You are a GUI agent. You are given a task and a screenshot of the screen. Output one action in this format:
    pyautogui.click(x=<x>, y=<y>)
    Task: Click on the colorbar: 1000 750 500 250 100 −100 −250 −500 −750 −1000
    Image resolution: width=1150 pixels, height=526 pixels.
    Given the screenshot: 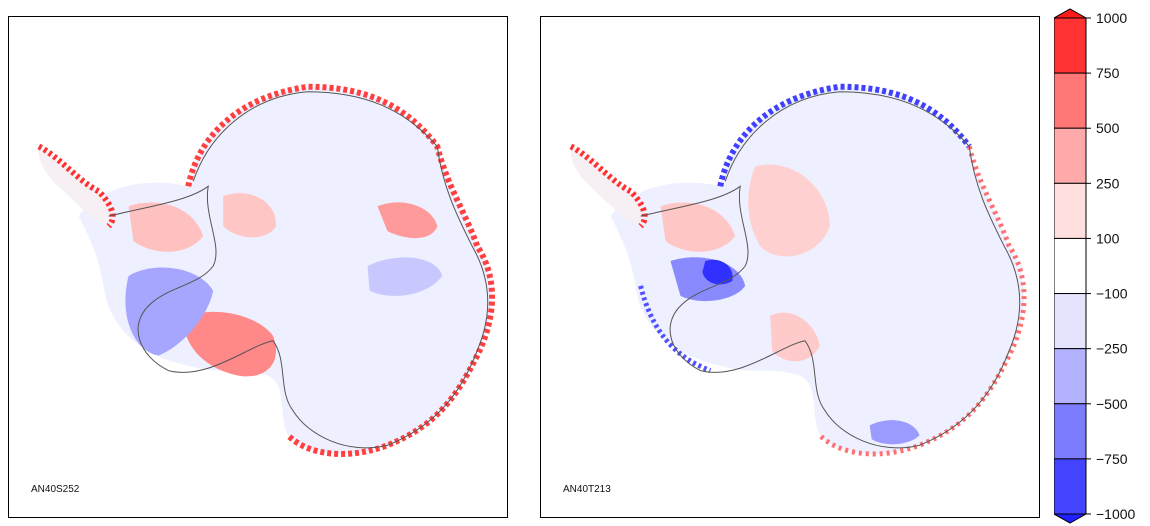 What is the action you would take?
    pyautogui.click(x=1099, y=266)
    